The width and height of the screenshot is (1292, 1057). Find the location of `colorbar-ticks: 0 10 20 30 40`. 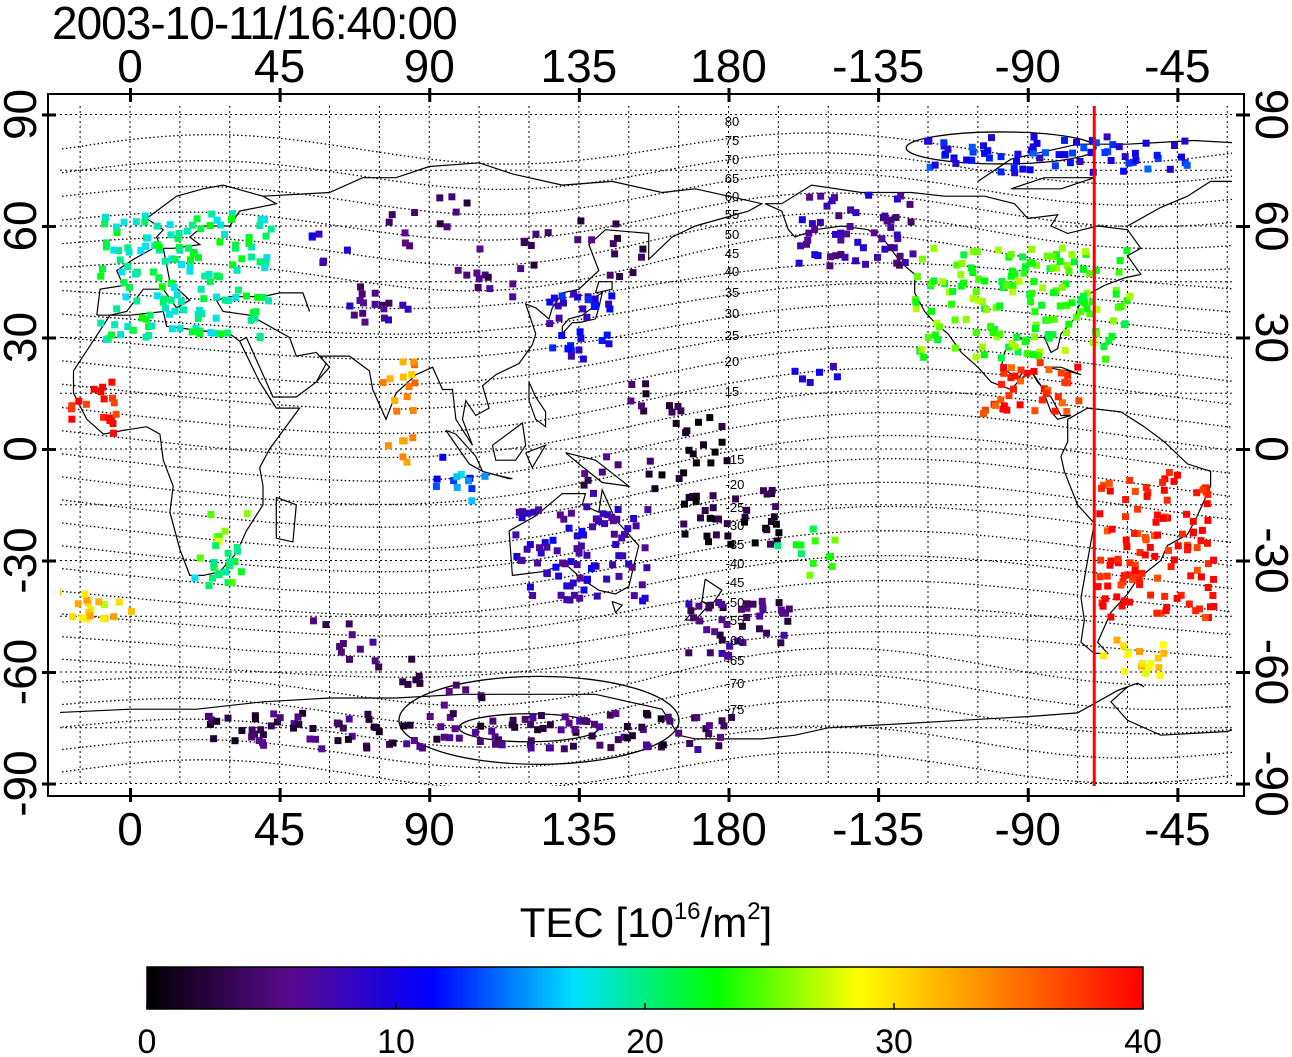

colorbar-ticks: 0 10 20 30 40 is located at coordinates (650, 1030).